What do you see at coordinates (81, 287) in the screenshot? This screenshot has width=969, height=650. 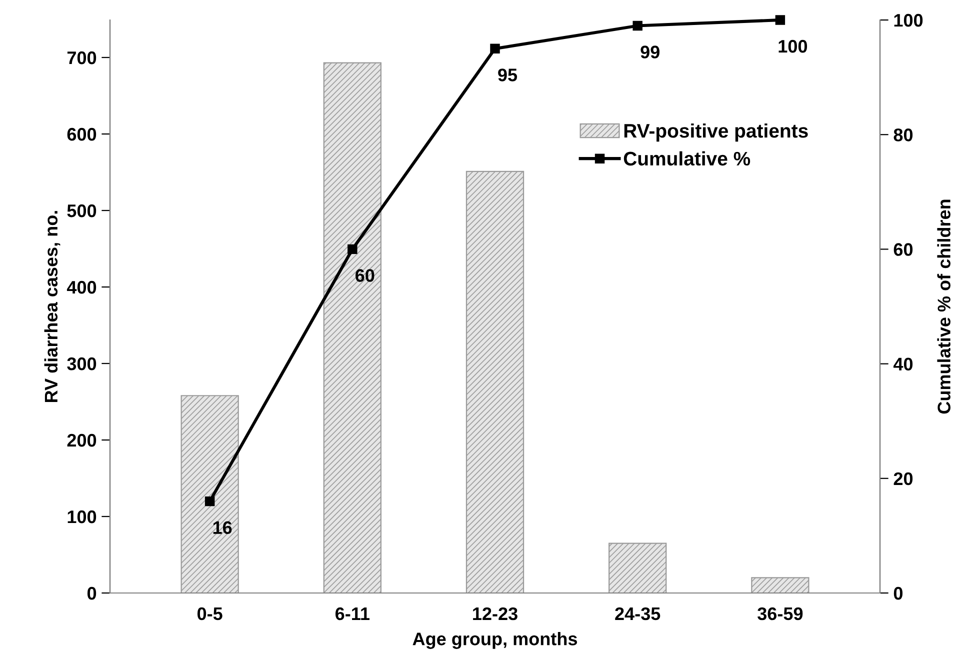 I see `y-tick-label: 400` at bounding box center [81, 287].